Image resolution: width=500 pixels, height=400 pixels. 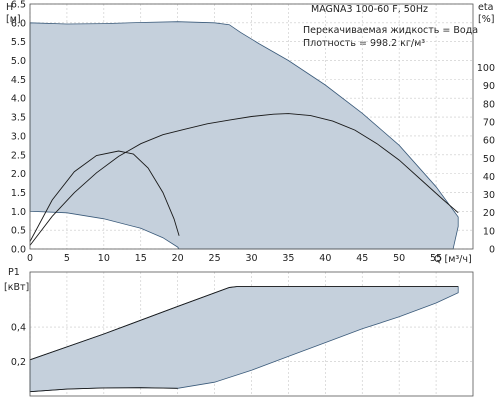 I want to click on bottom-y-tick-label: 0,4, so click(x=18, y=328).